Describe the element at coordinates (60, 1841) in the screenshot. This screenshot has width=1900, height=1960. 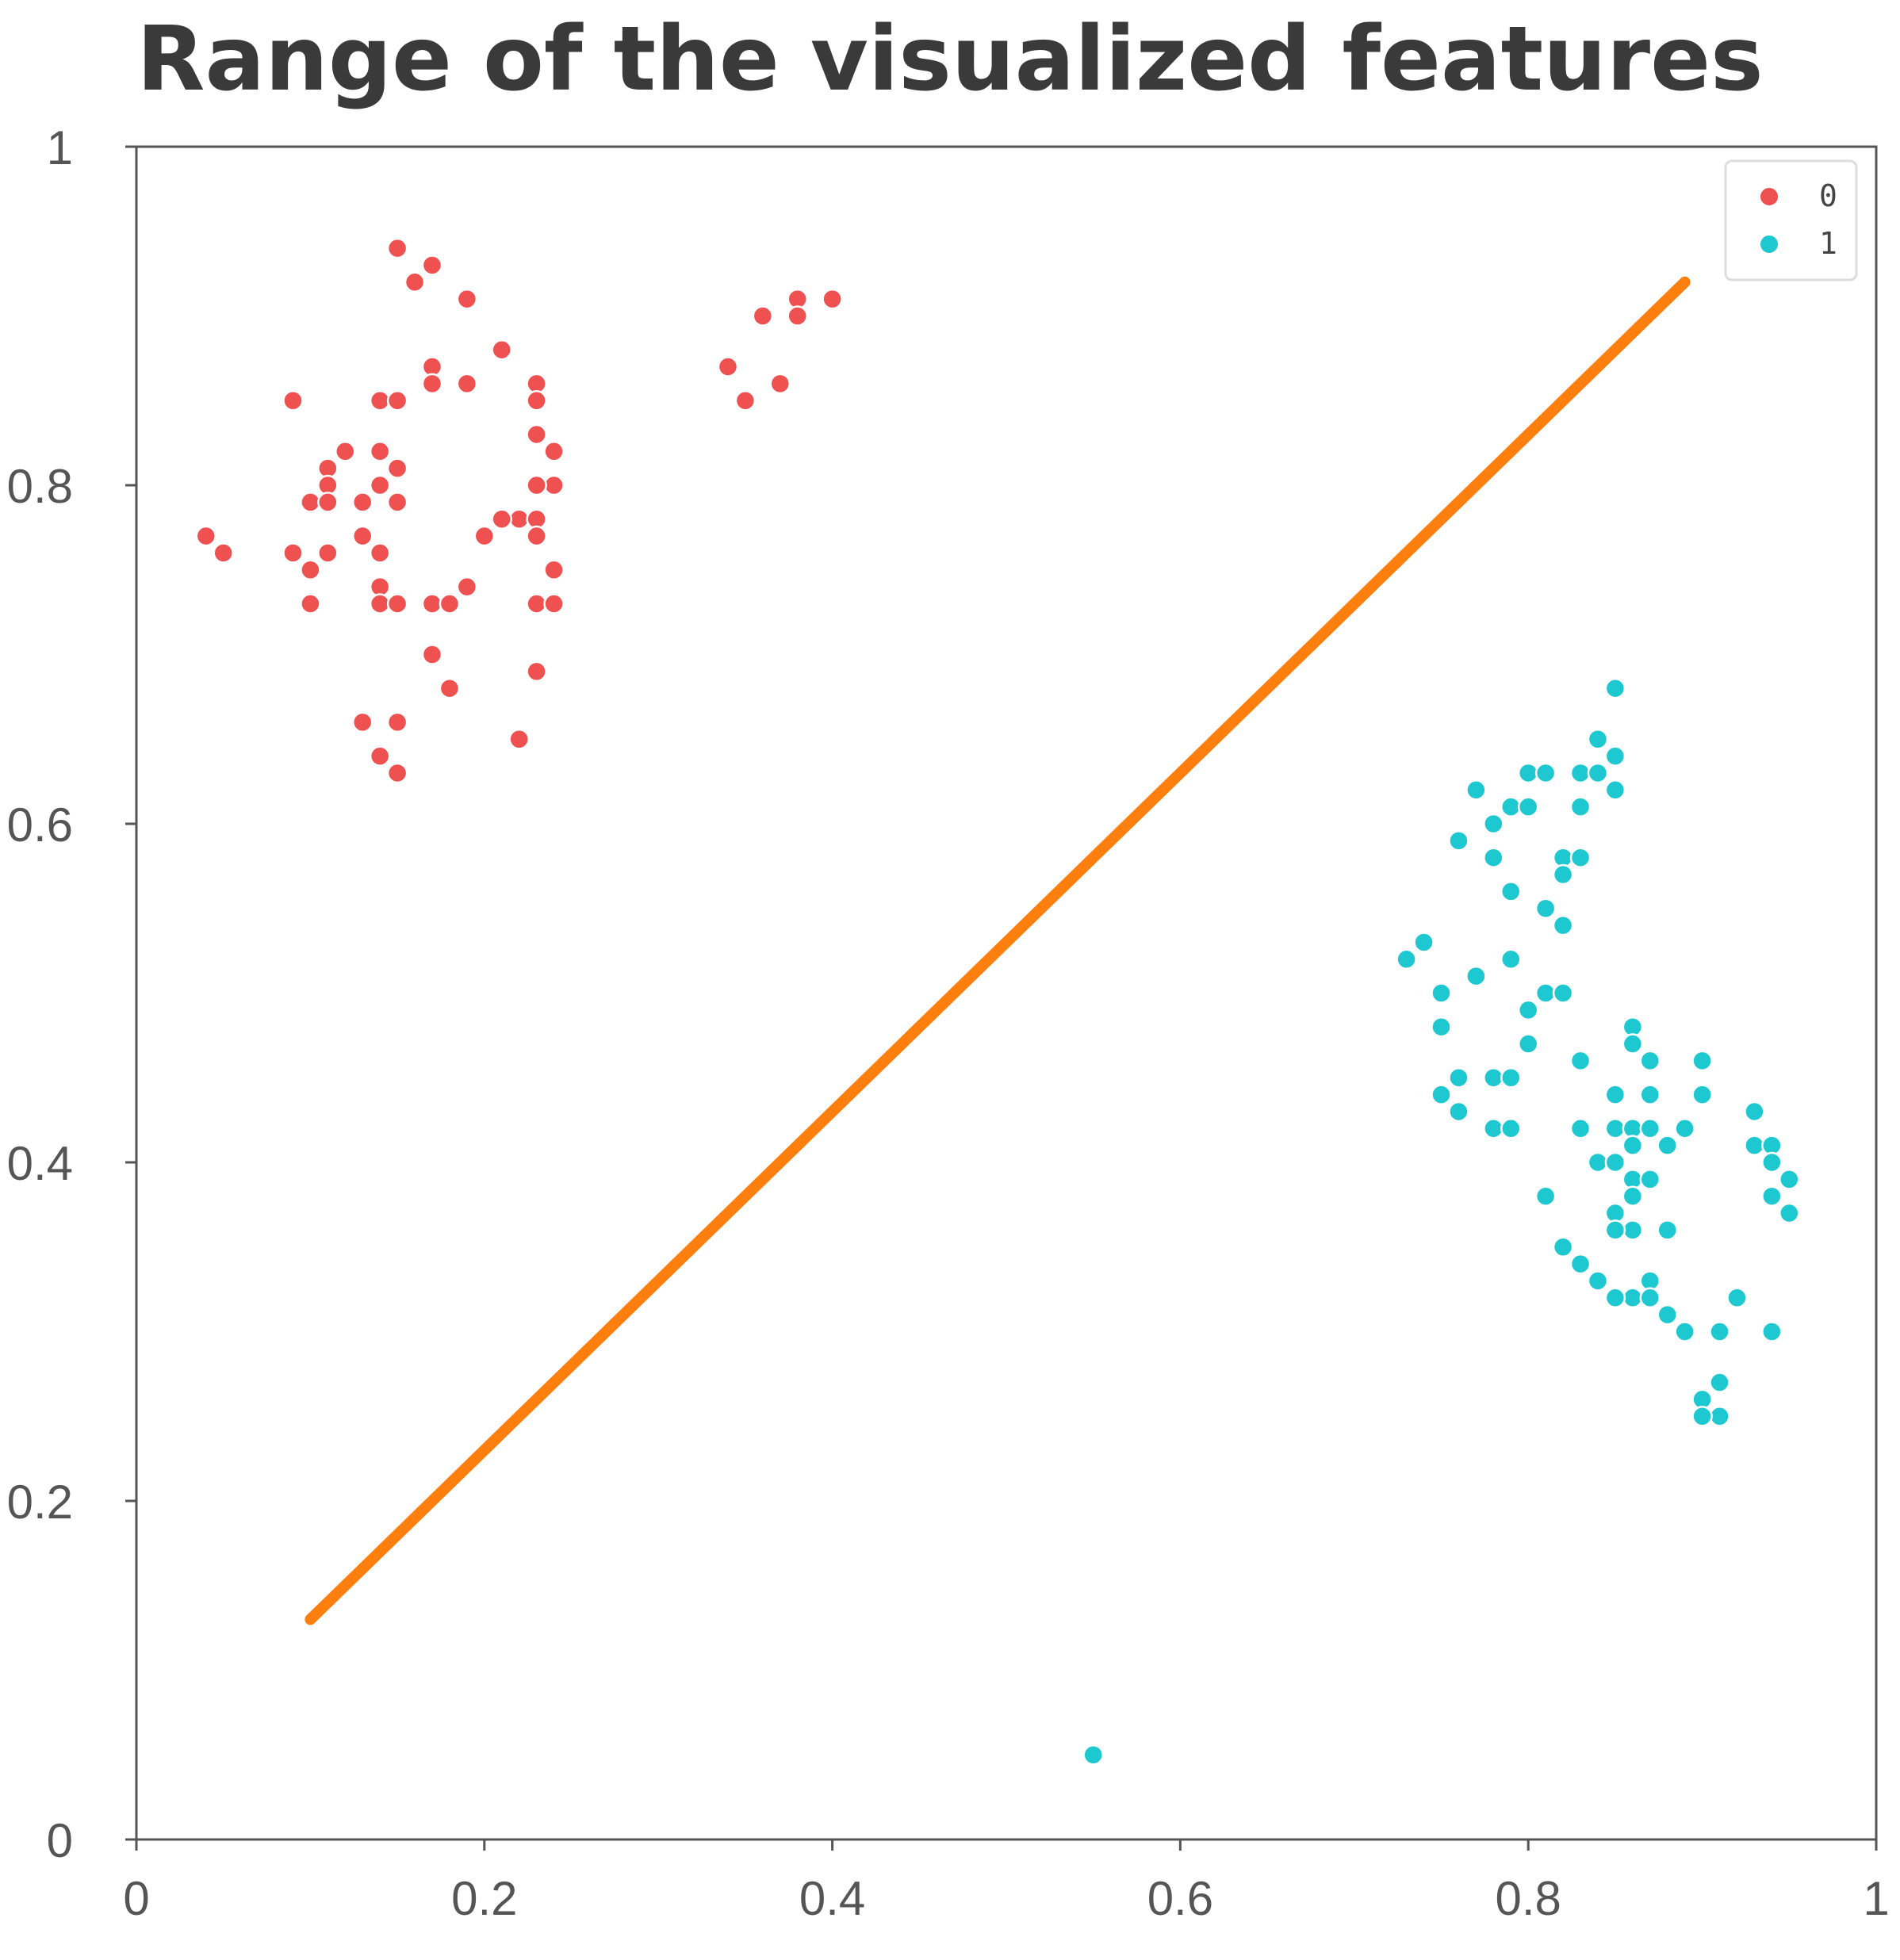
I see `y-tick-label: 0` at that location.